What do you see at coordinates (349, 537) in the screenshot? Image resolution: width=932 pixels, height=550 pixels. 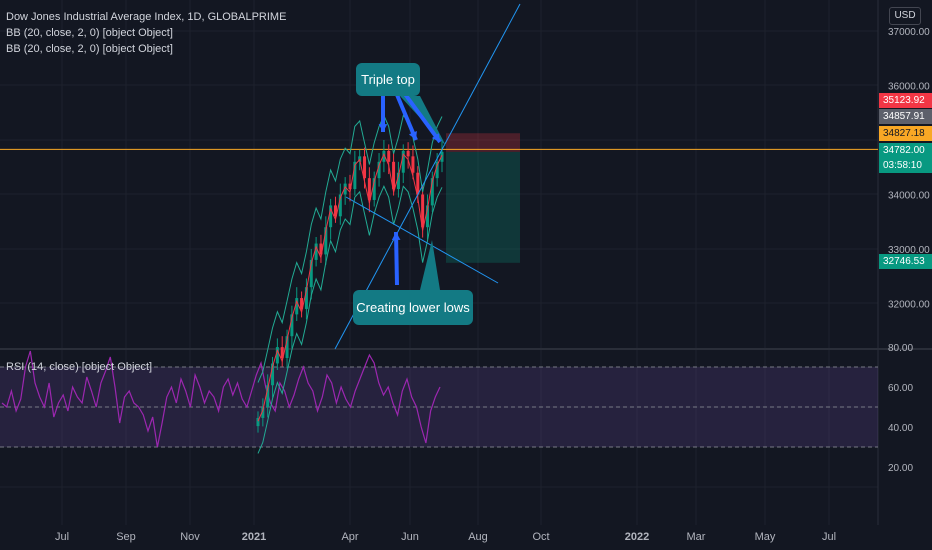 I see `x-tick-label-4: Apr` at bounding box center [349, 537].